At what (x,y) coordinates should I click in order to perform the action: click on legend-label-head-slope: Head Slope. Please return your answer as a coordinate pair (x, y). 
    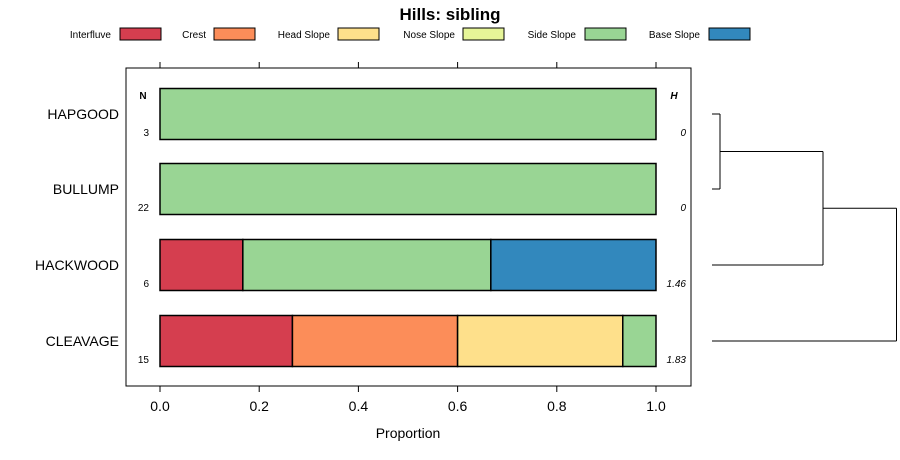
    Looking at the image, I should click on (304, 35).